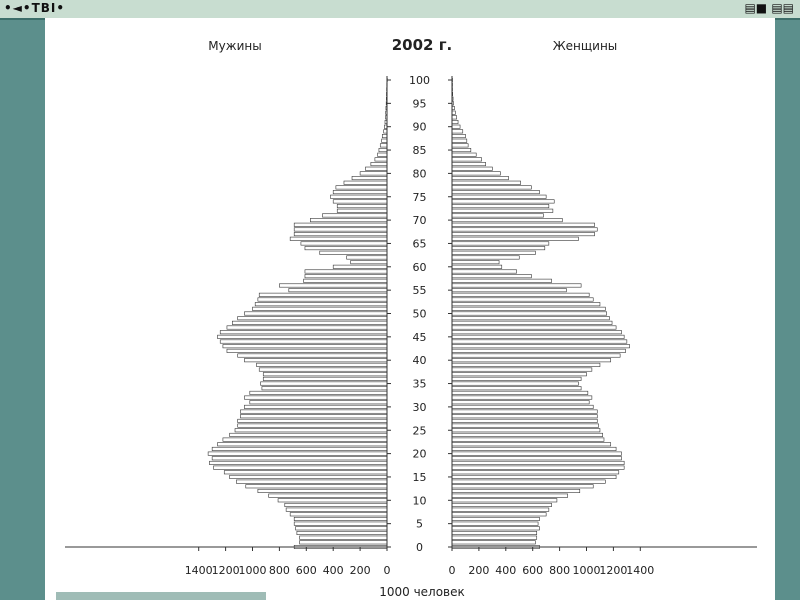 This screenshot has height=600, width=800. Describe the element at coordinates (420, 150) in the screenshot. I see `y-tick-label: 85` at that location.